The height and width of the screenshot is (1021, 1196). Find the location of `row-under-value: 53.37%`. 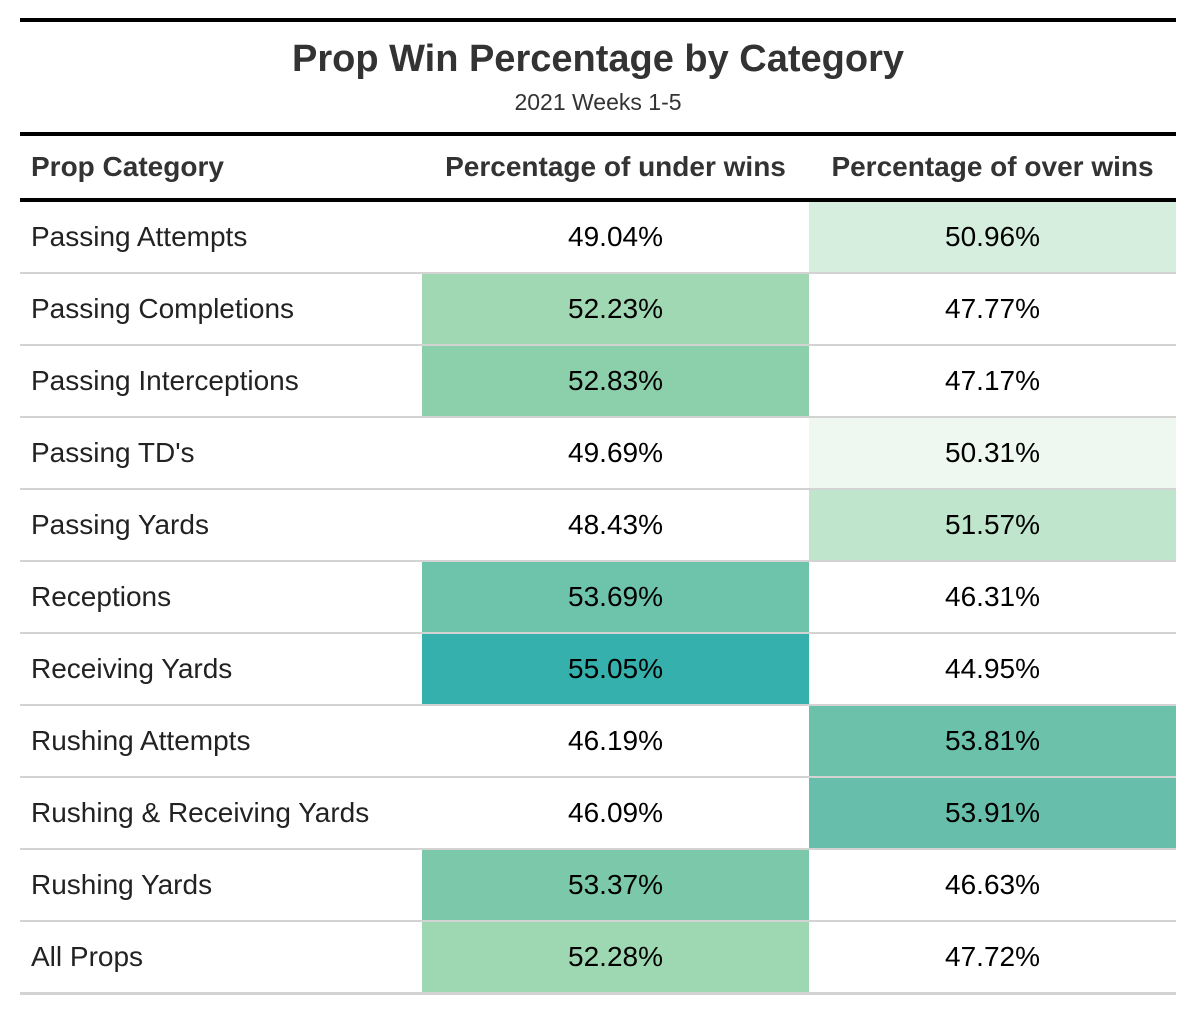

row-under-value: 53.37% is located at coordinates (615, 885).